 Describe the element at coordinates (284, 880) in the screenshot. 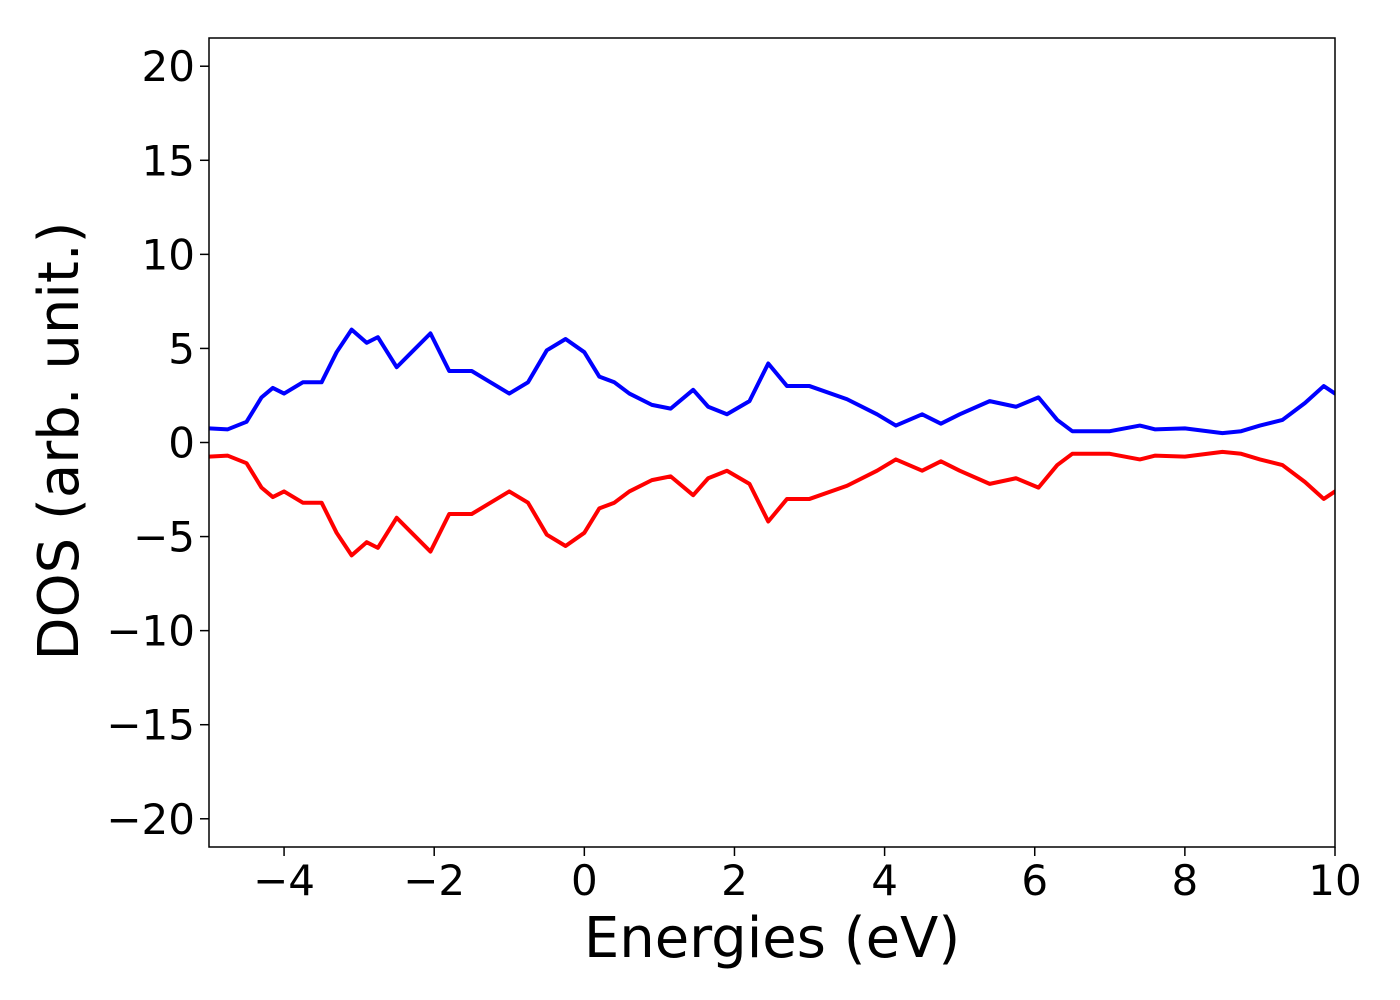

I see `x-tick-label: −4` at that location.